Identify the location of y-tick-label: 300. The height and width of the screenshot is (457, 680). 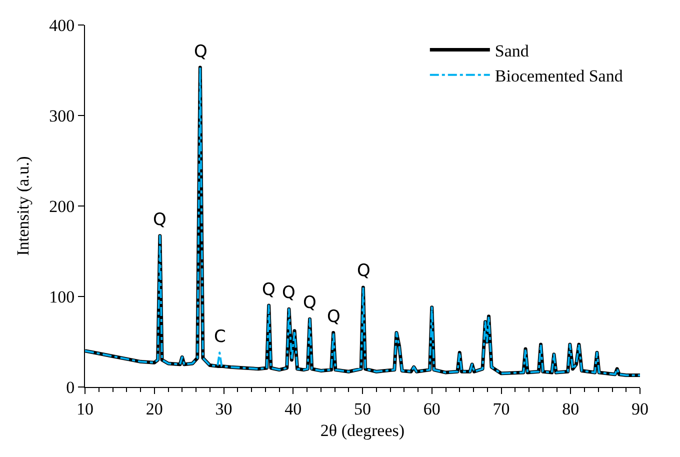
(62, 116).